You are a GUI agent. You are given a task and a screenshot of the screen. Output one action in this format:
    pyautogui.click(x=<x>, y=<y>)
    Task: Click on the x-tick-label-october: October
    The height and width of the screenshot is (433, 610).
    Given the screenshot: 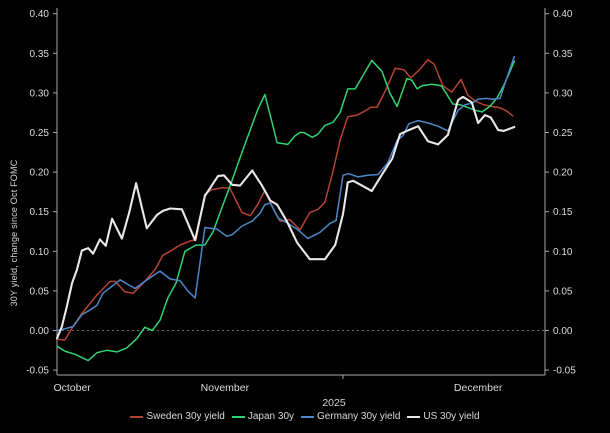 What is the action you would take?
    pyautogui.click(x=72, y=388)
    